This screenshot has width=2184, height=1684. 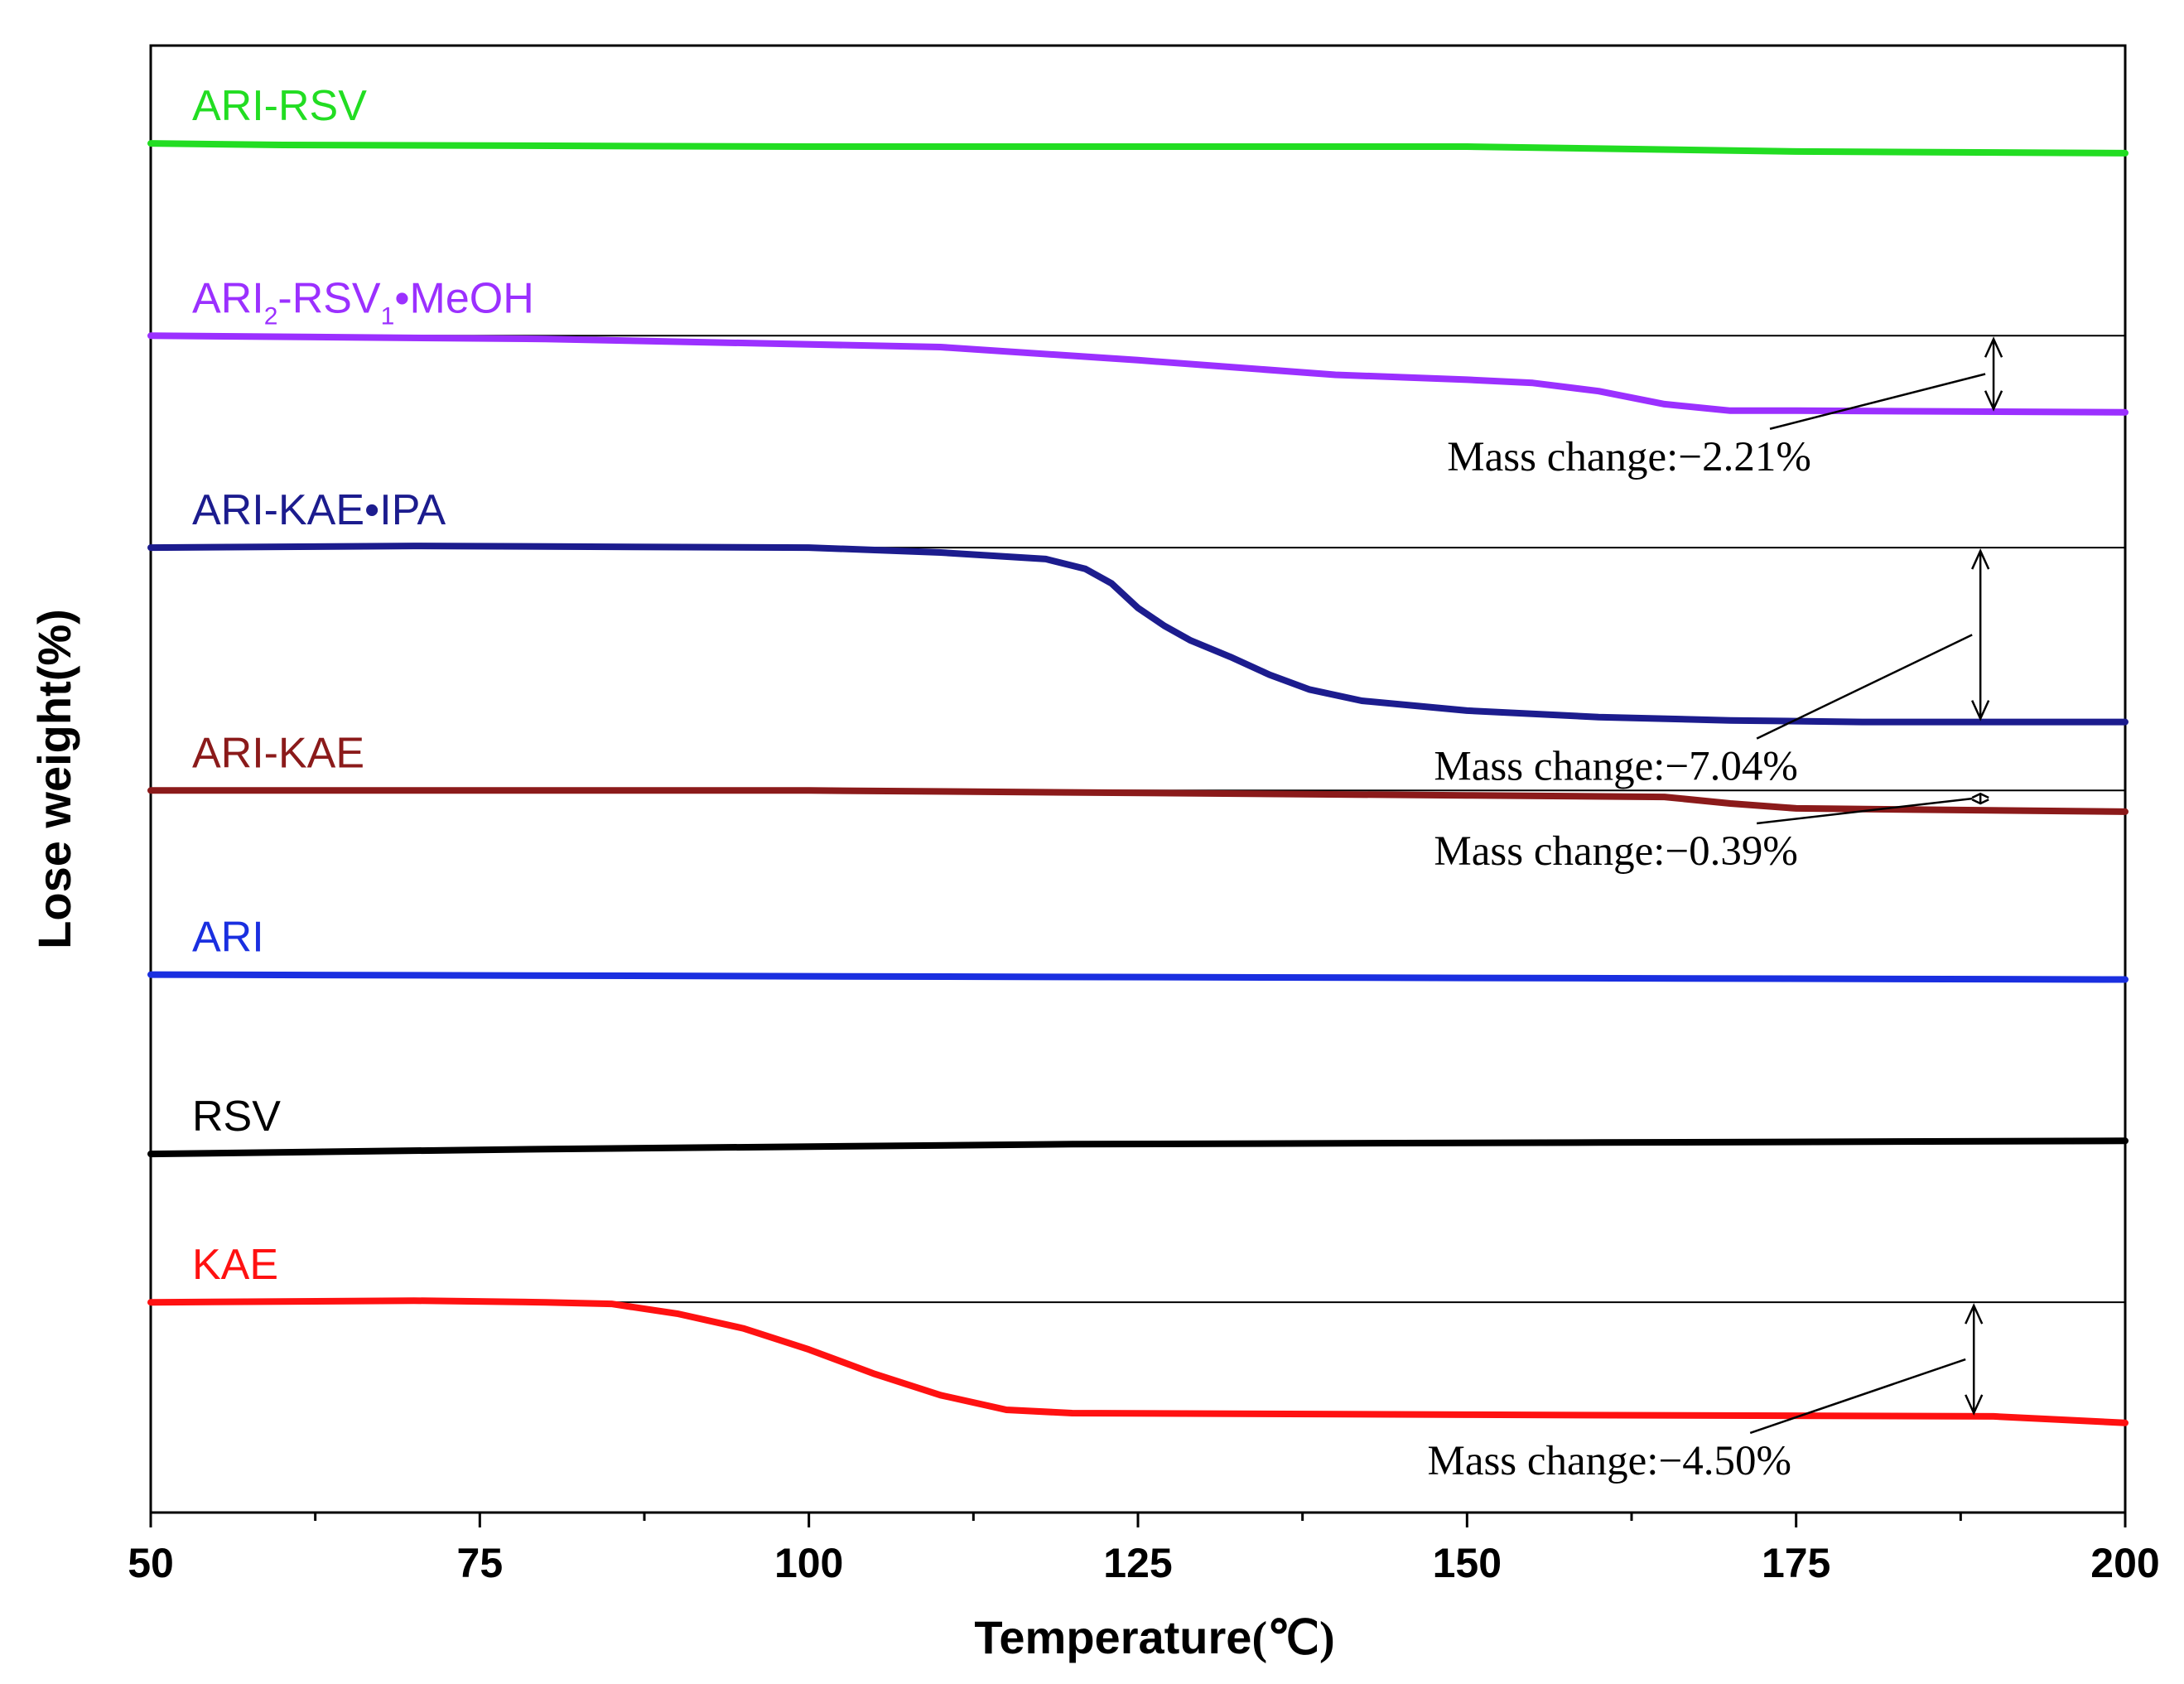 I want to click on series-label-ari-kae: ARI-KAE, so click(x=278, y=753).